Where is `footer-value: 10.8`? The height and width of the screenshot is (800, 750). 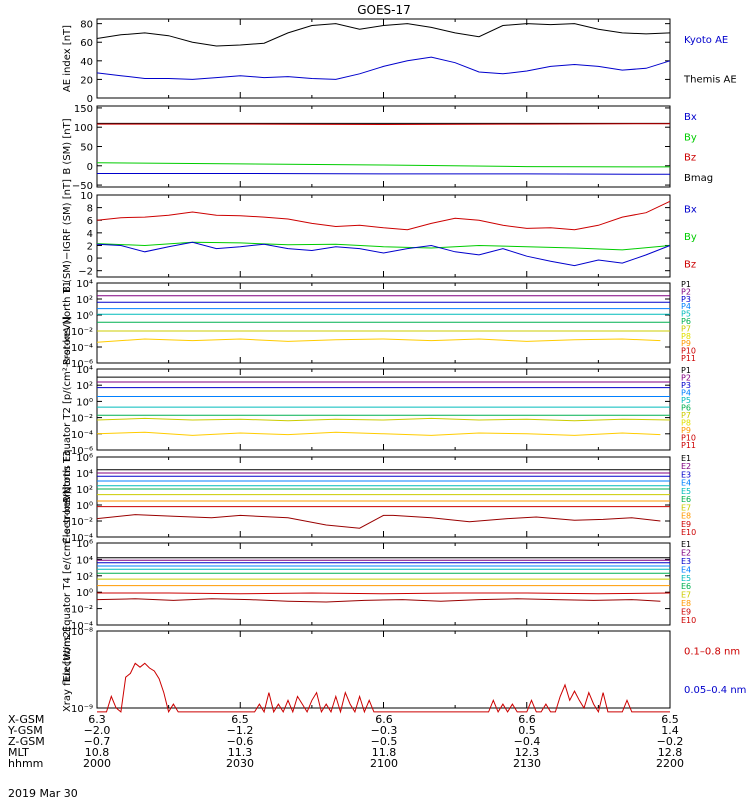
footer-value: 10.8 is located at coordinates (97, 752).